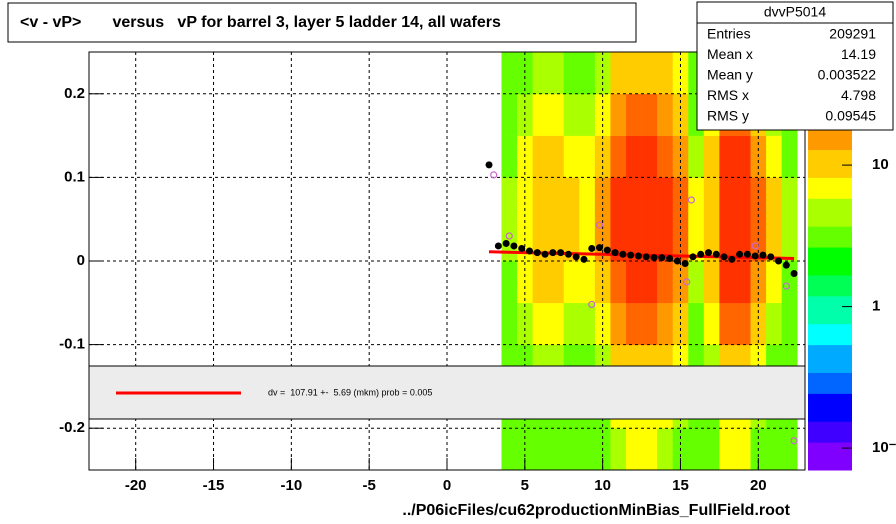 The height and width of the screenshot is (524, 896). Describe the element at coordinates (369, 485) in the screenshot. I see `x-tick-label: -5` at that location.